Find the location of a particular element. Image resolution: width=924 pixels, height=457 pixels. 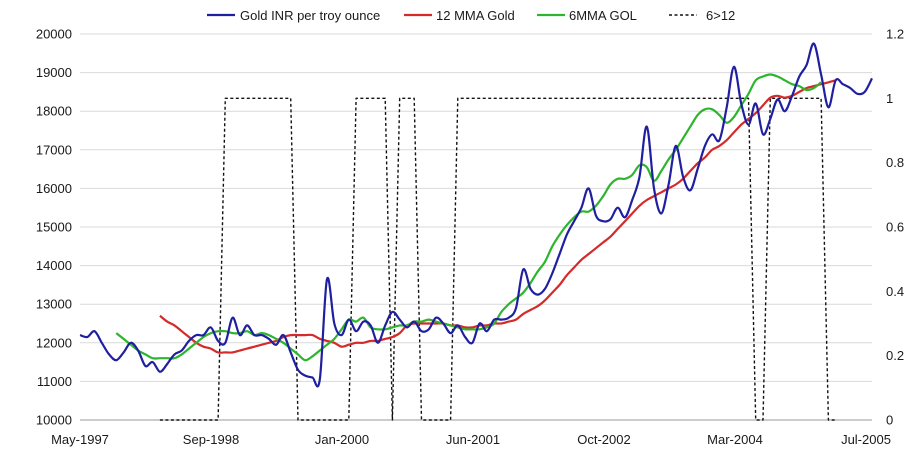

legend-label: Gold INR per troy ounce is located at coordinates (310, 15).